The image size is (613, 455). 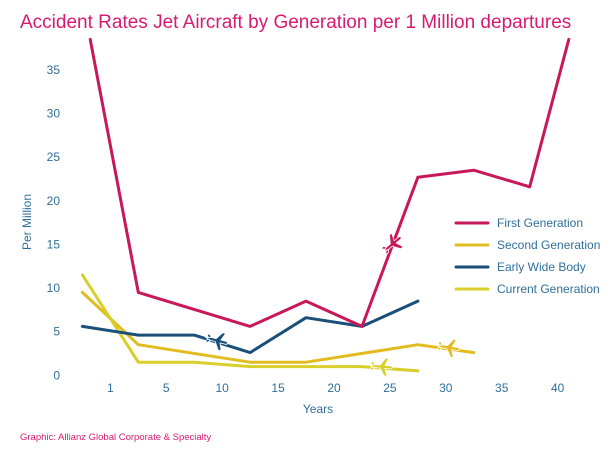 What do you see at coordinates (54, 201) in the screenshot?
I see `y-tick-label: 20` at bounding box center [54, 201].